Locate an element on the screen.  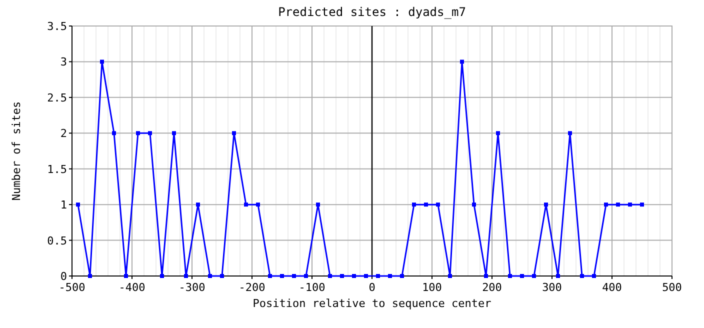
x-tick-label: -400 is located at coordinates (132, 287).